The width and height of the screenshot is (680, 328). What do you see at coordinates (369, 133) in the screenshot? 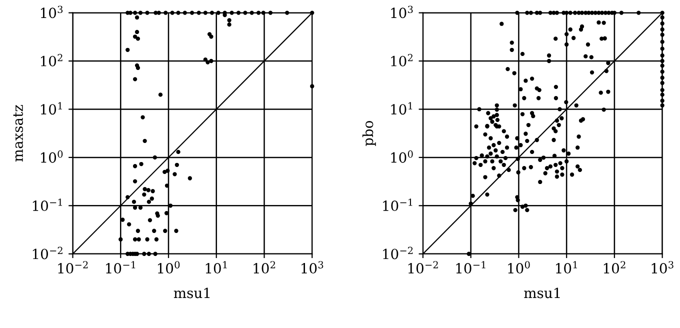
I see `y-axis-title: pbo` at bounding box center [369, 133].